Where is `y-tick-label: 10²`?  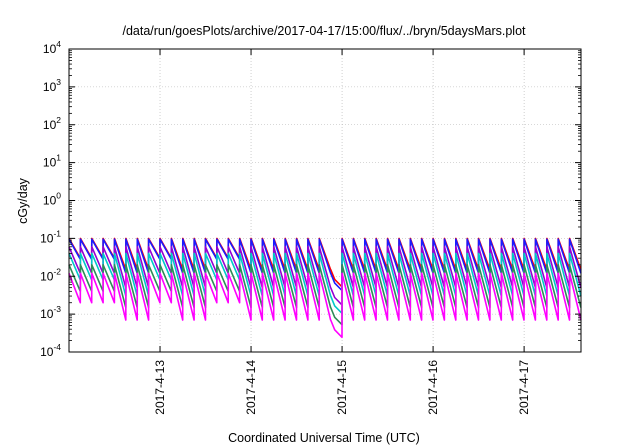
y-tick-label: 10² is located at coordinates (52, 123).